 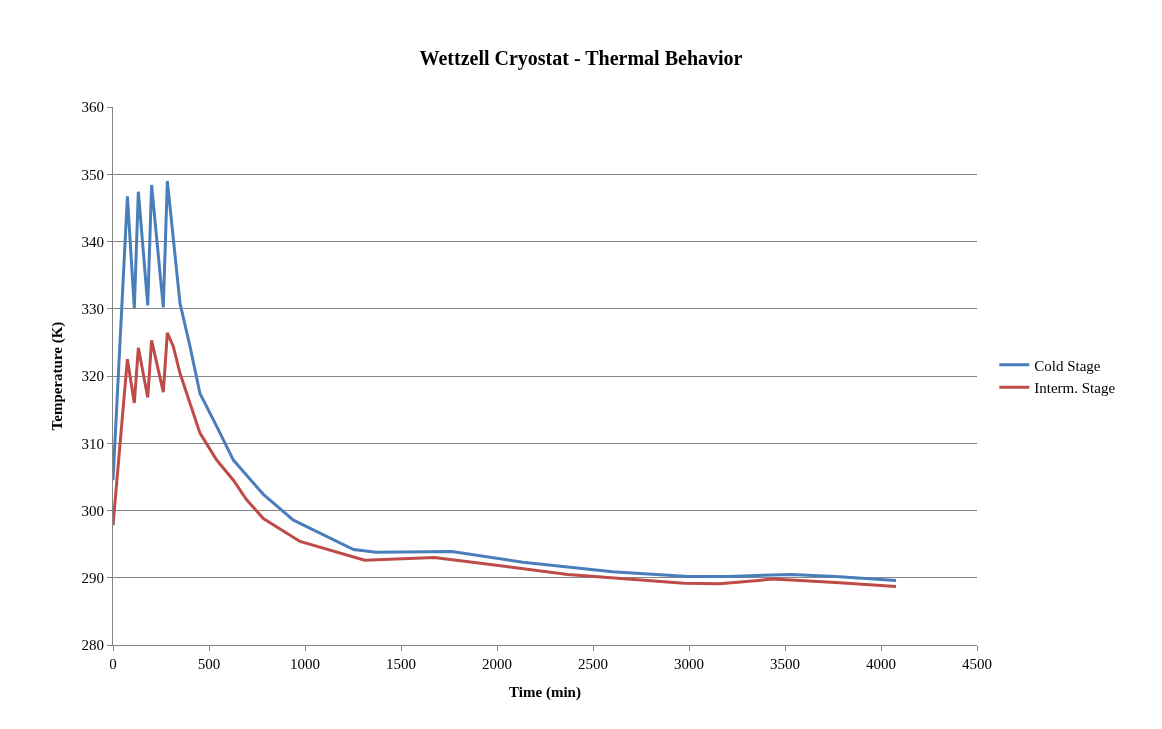 What do you see at coordinates (92, 107) in the screenshot?
I see `y-tick-label: 360` at bounding box center [92, 107].